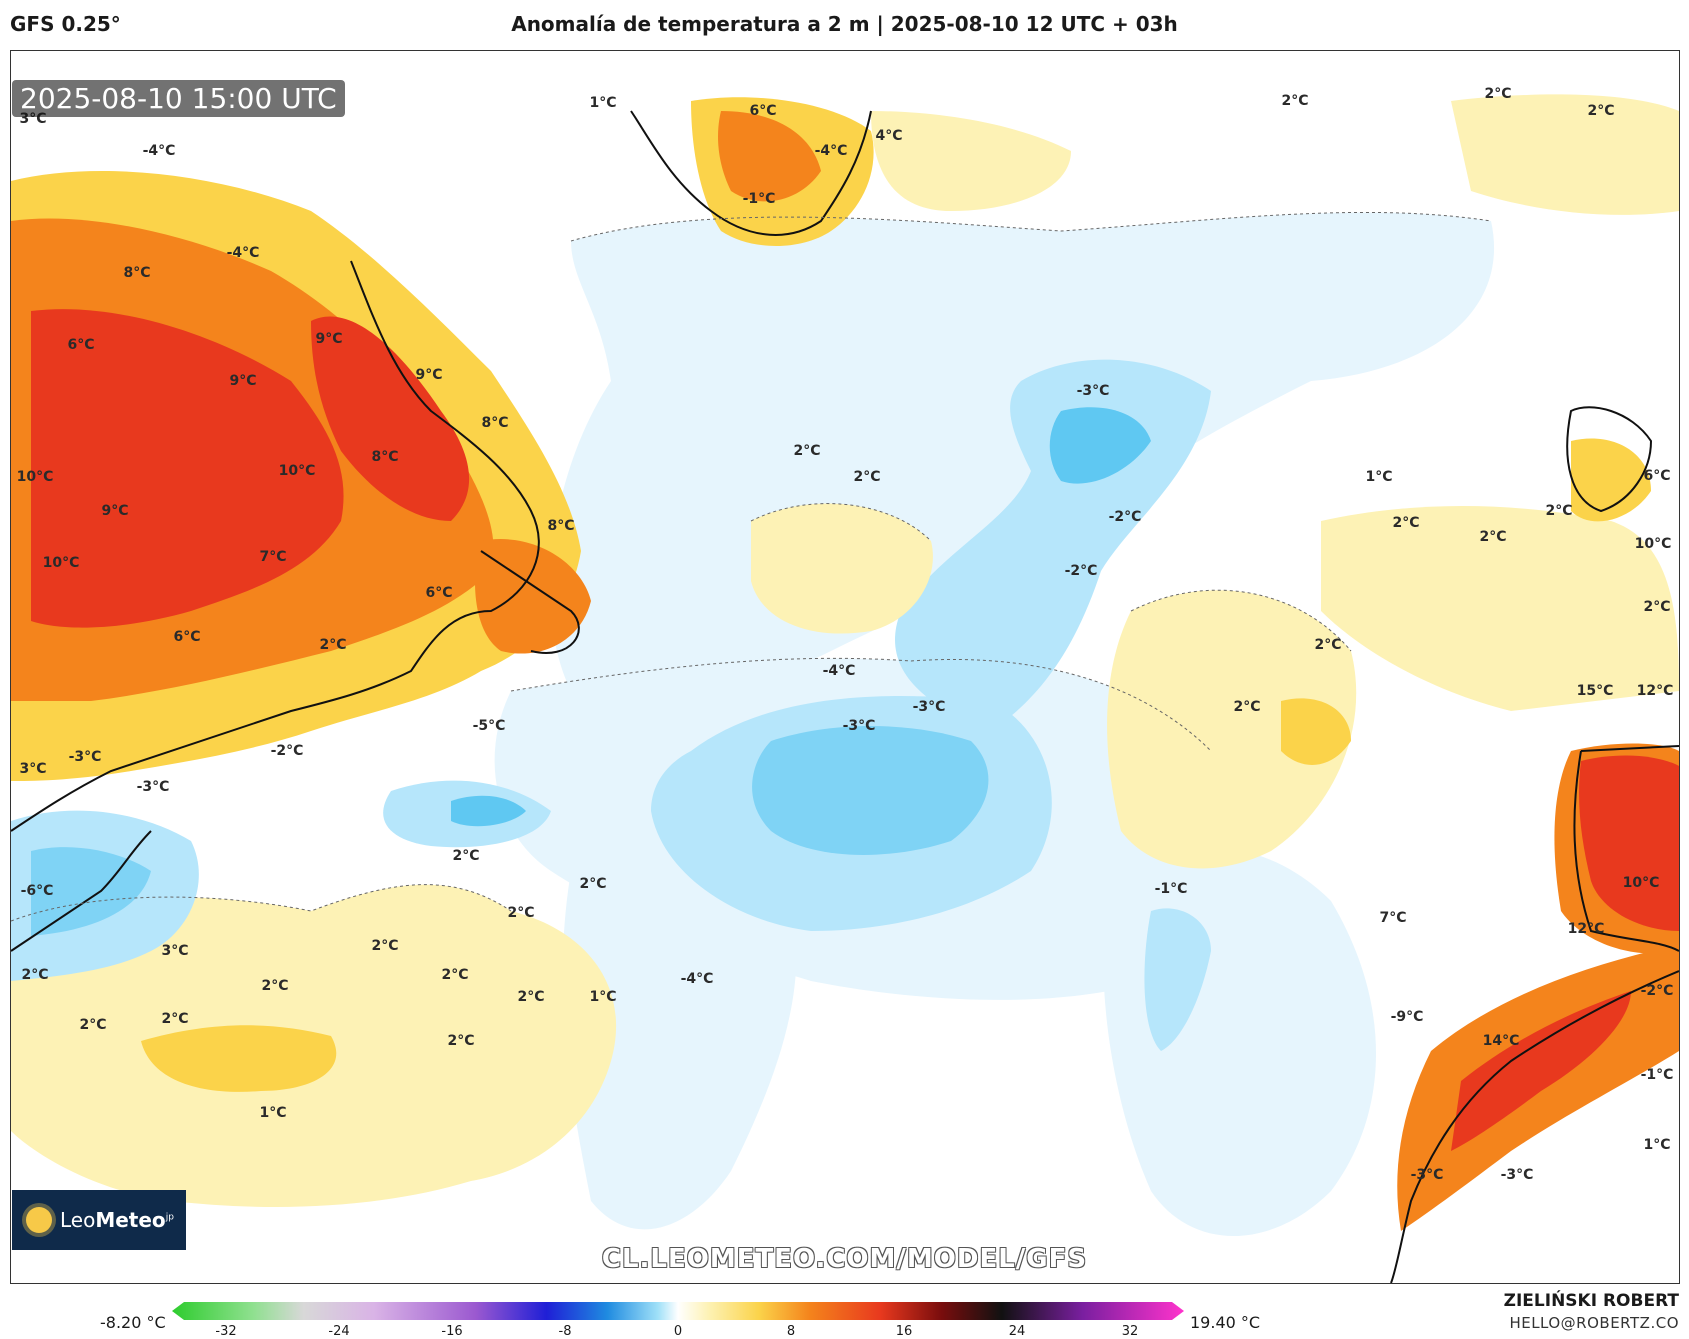  What do you see at coordinates (65, 24) in the screenshot?
I see `model-name: GFS 0.25°` at bounding box center [65, 24].